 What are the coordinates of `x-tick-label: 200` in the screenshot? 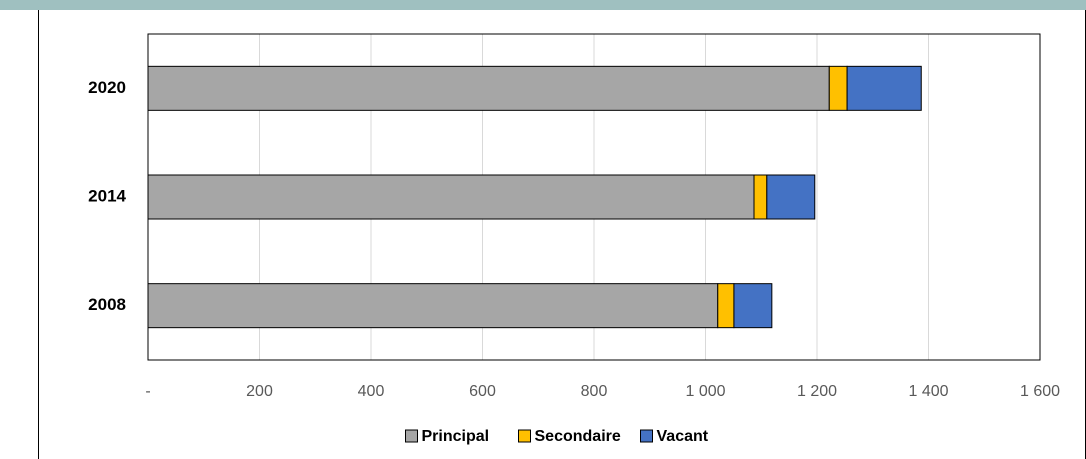 It's located at (259, 391).